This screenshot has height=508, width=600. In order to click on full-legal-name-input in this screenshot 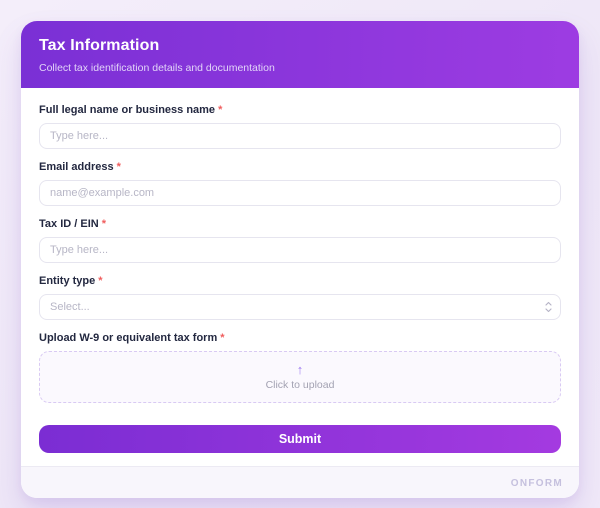, I will do `click(300, 136)`.